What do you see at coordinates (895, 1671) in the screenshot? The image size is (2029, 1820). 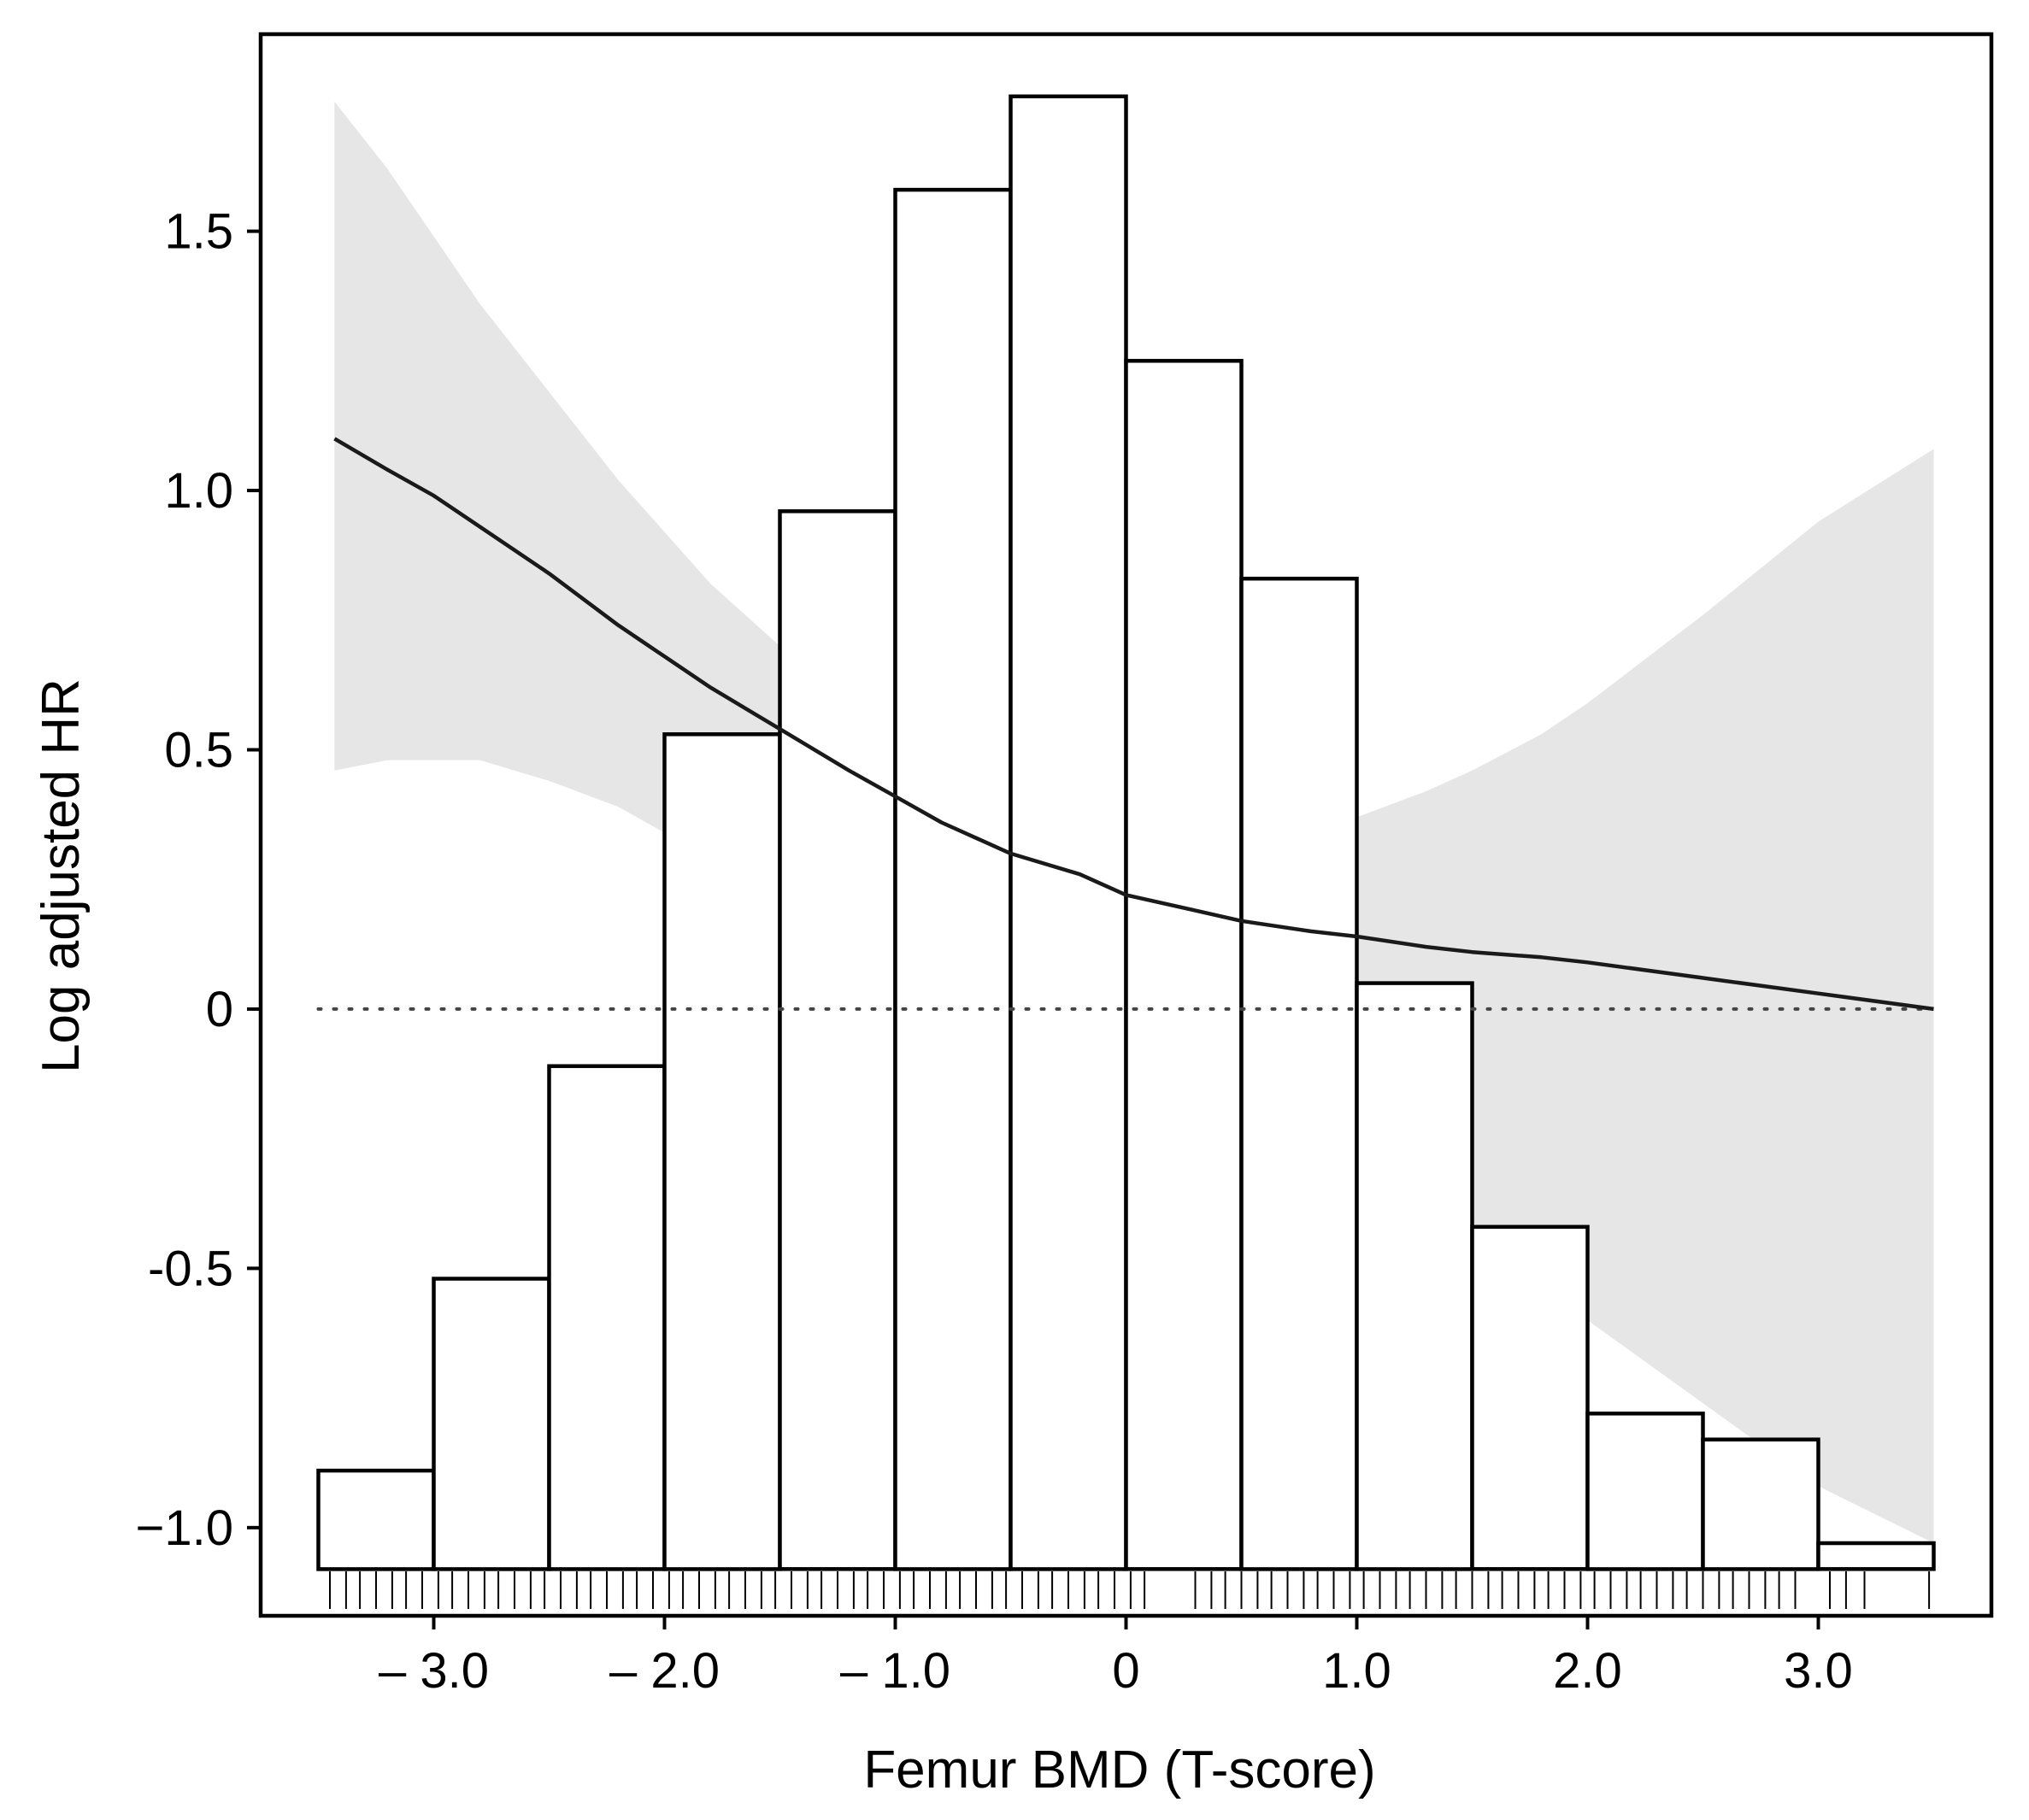 I see `x-tick-label: – 1.0` at bounding box center [895, 1671].